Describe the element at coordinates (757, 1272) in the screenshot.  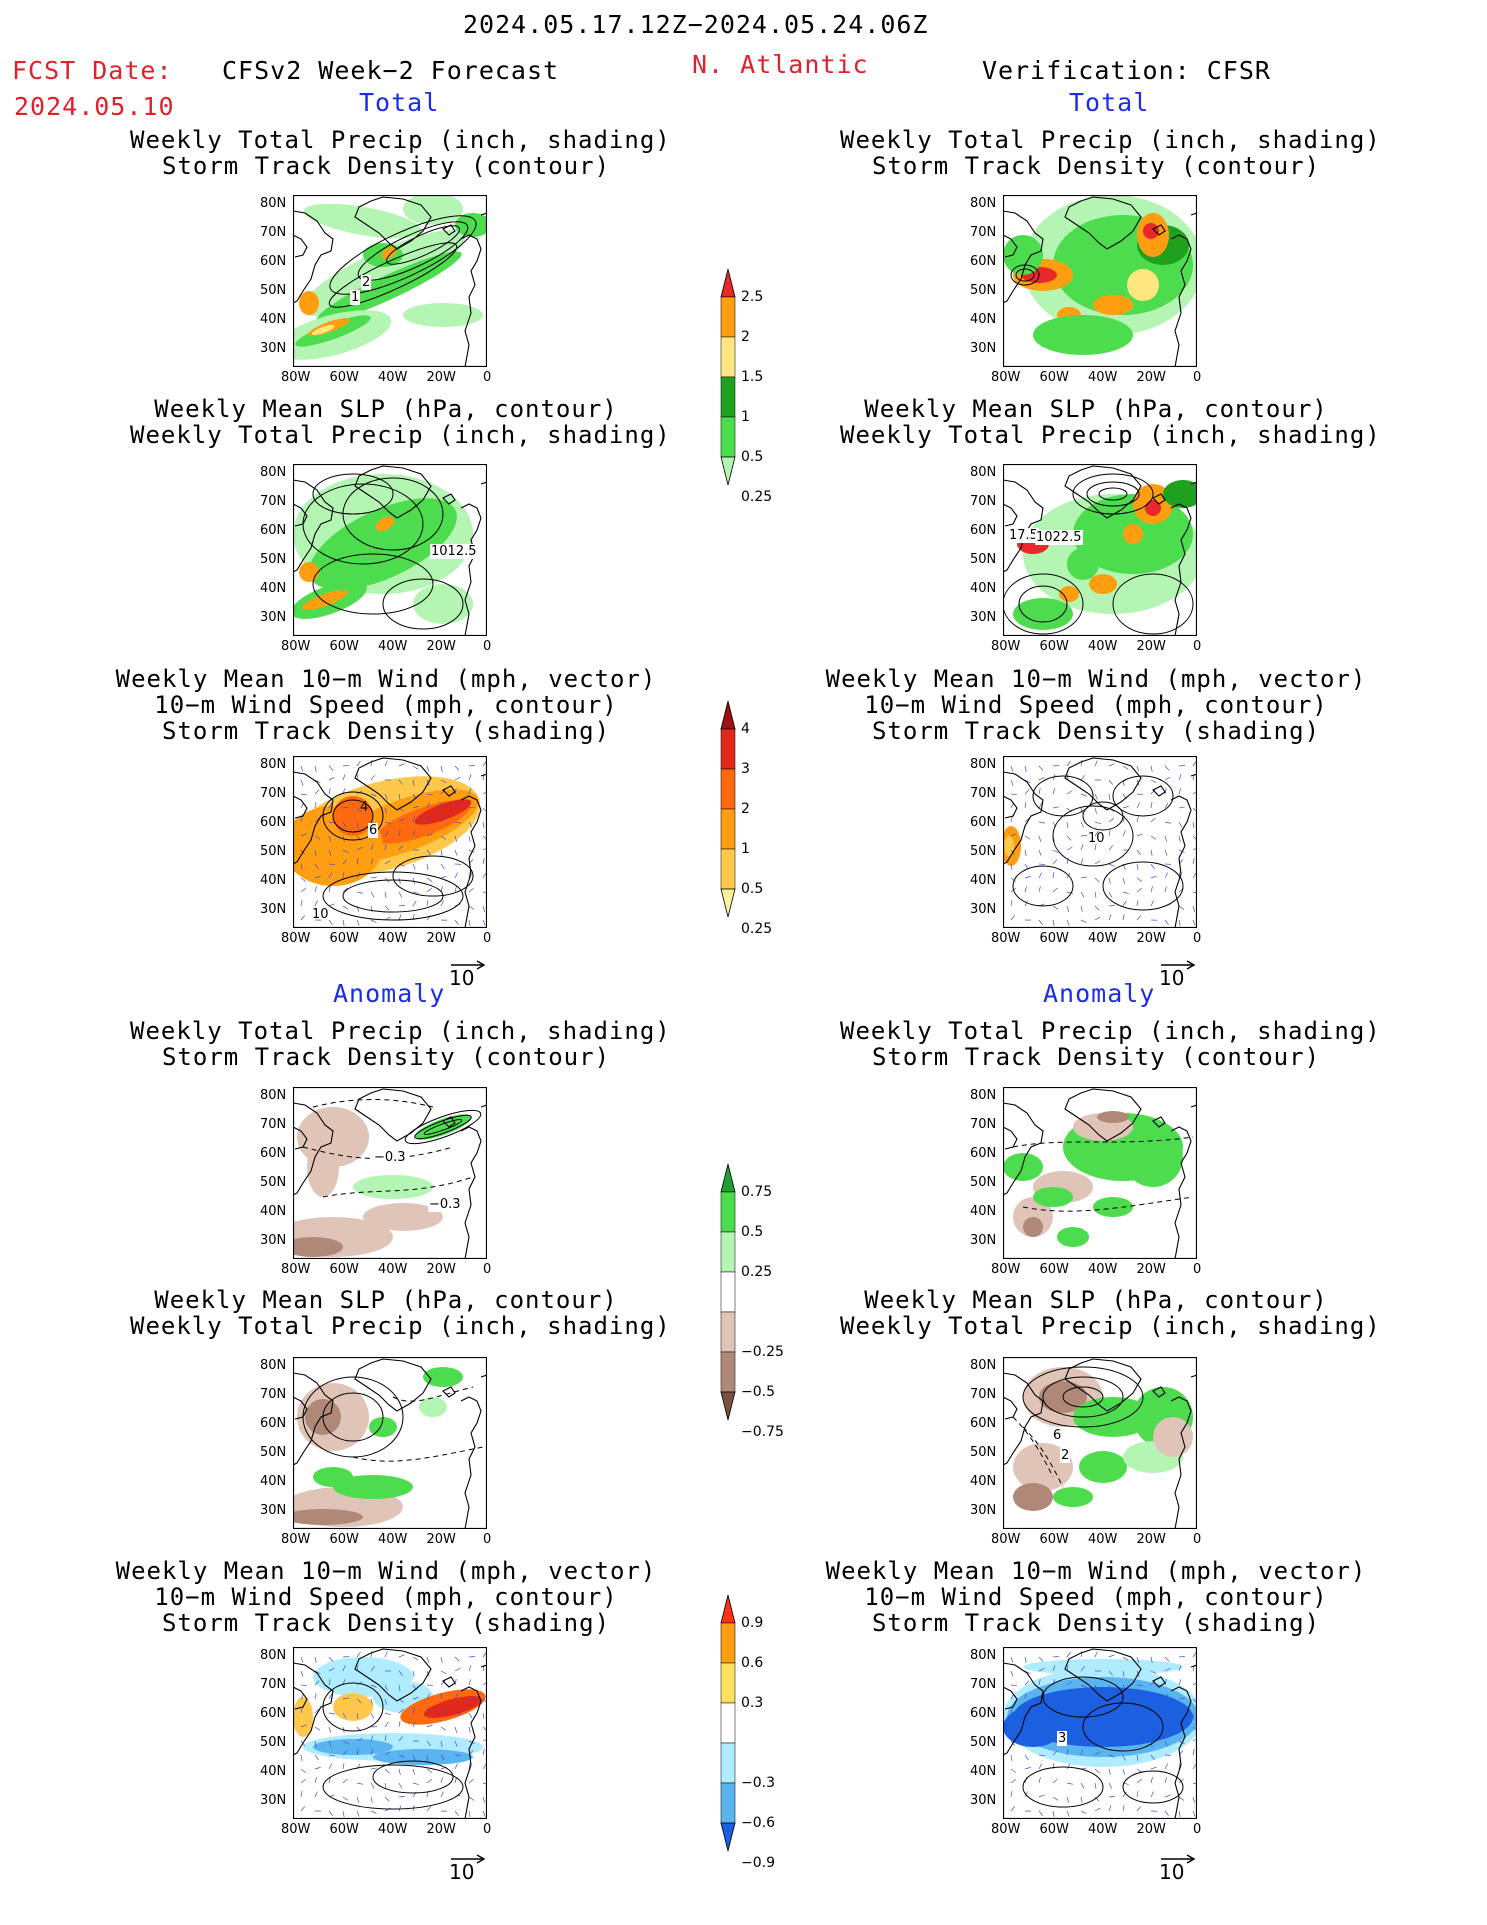
I see `colorbar-label: 0.25` at that location.